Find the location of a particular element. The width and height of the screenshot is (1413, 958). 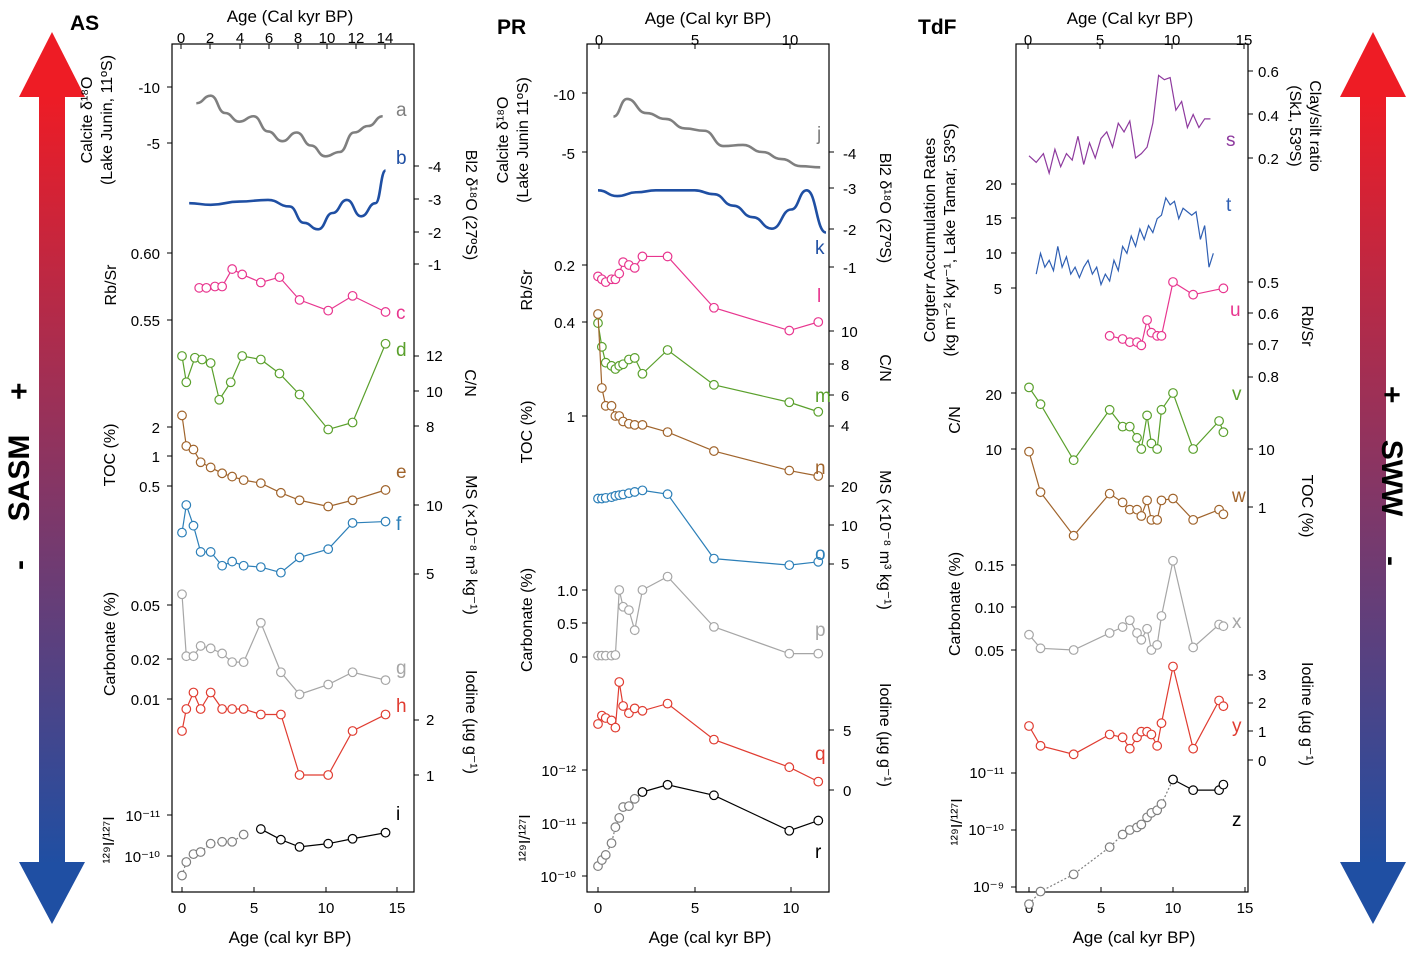

series-line-v is located at coordinates (1126, 424).